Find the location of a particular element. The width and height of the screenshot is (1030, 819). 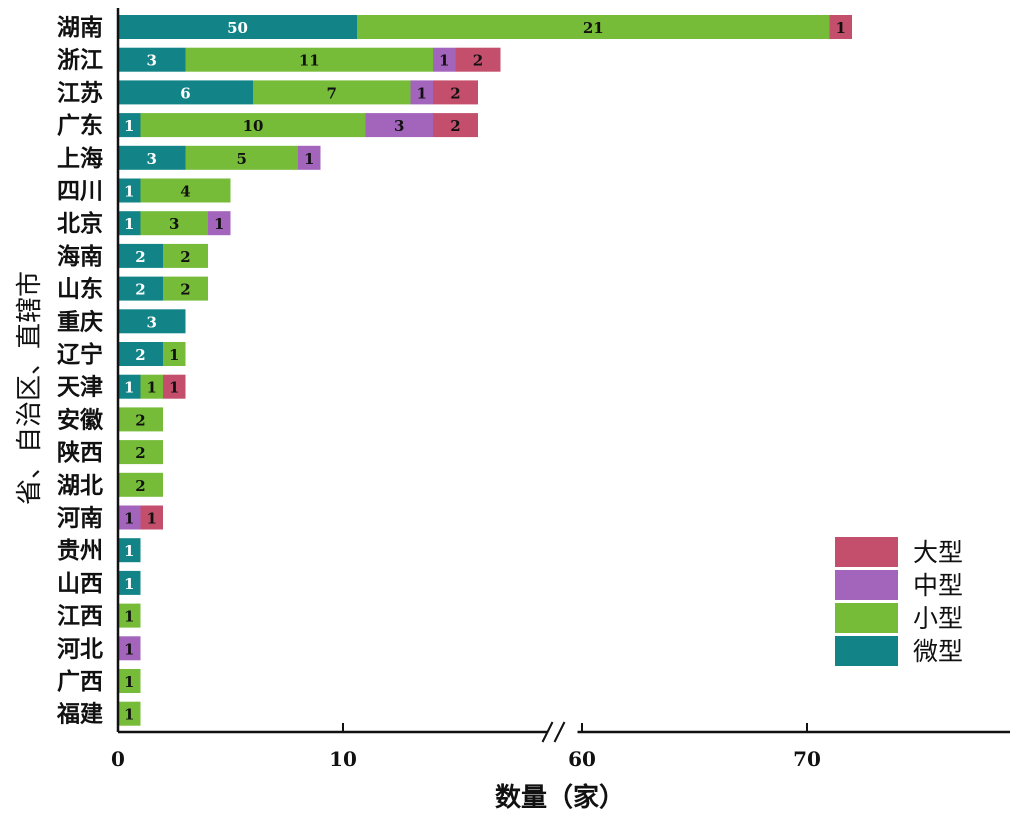

data-label: 10 is located at coordinates (253, 126).